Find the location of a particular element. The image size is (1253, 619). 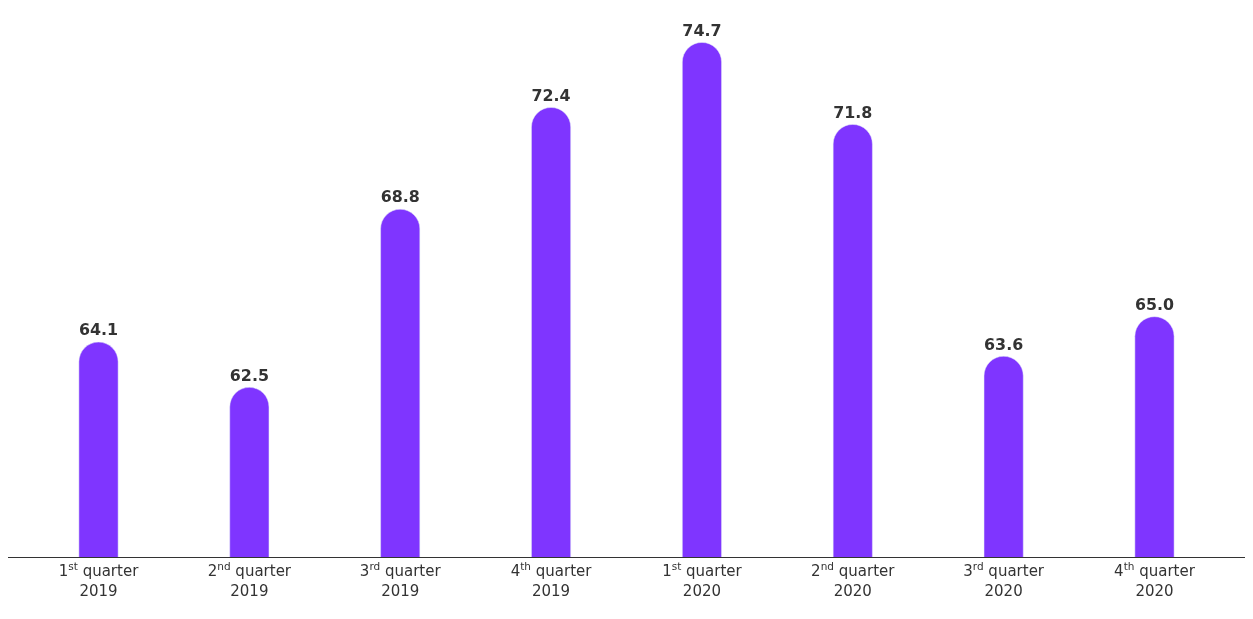

x-tick-label: 4$^{th}$ quarter 2019 is located at coordinates (551, 579).